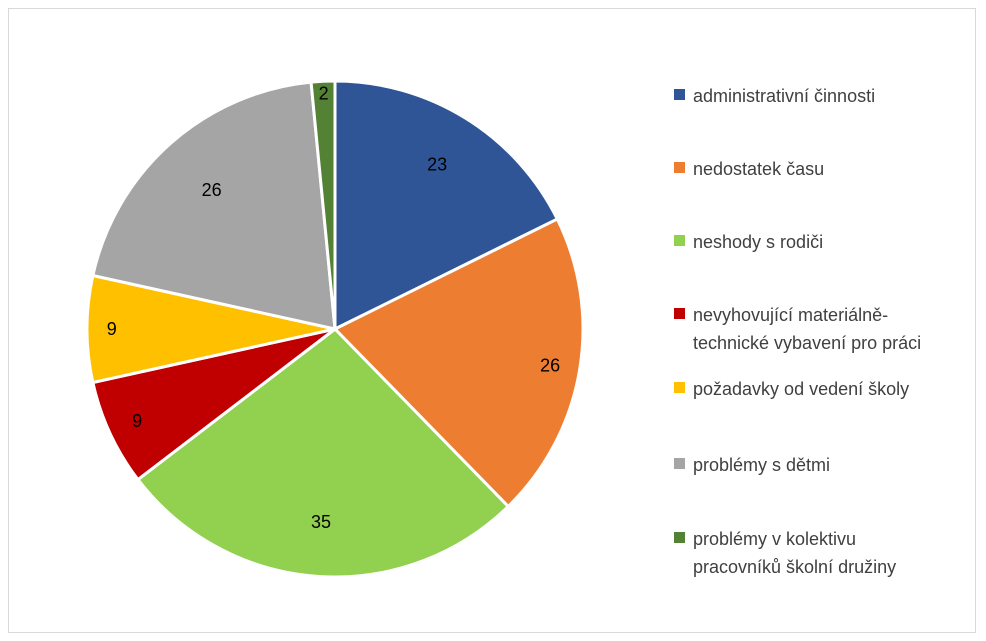 The width and height of the screenshot is (986, 641). What do you see at coordinates (828, 242) in the screenshot?
I see `legend-item-neshody-s-rodici: neshody s rodiči` at bounding box center [828, 242].